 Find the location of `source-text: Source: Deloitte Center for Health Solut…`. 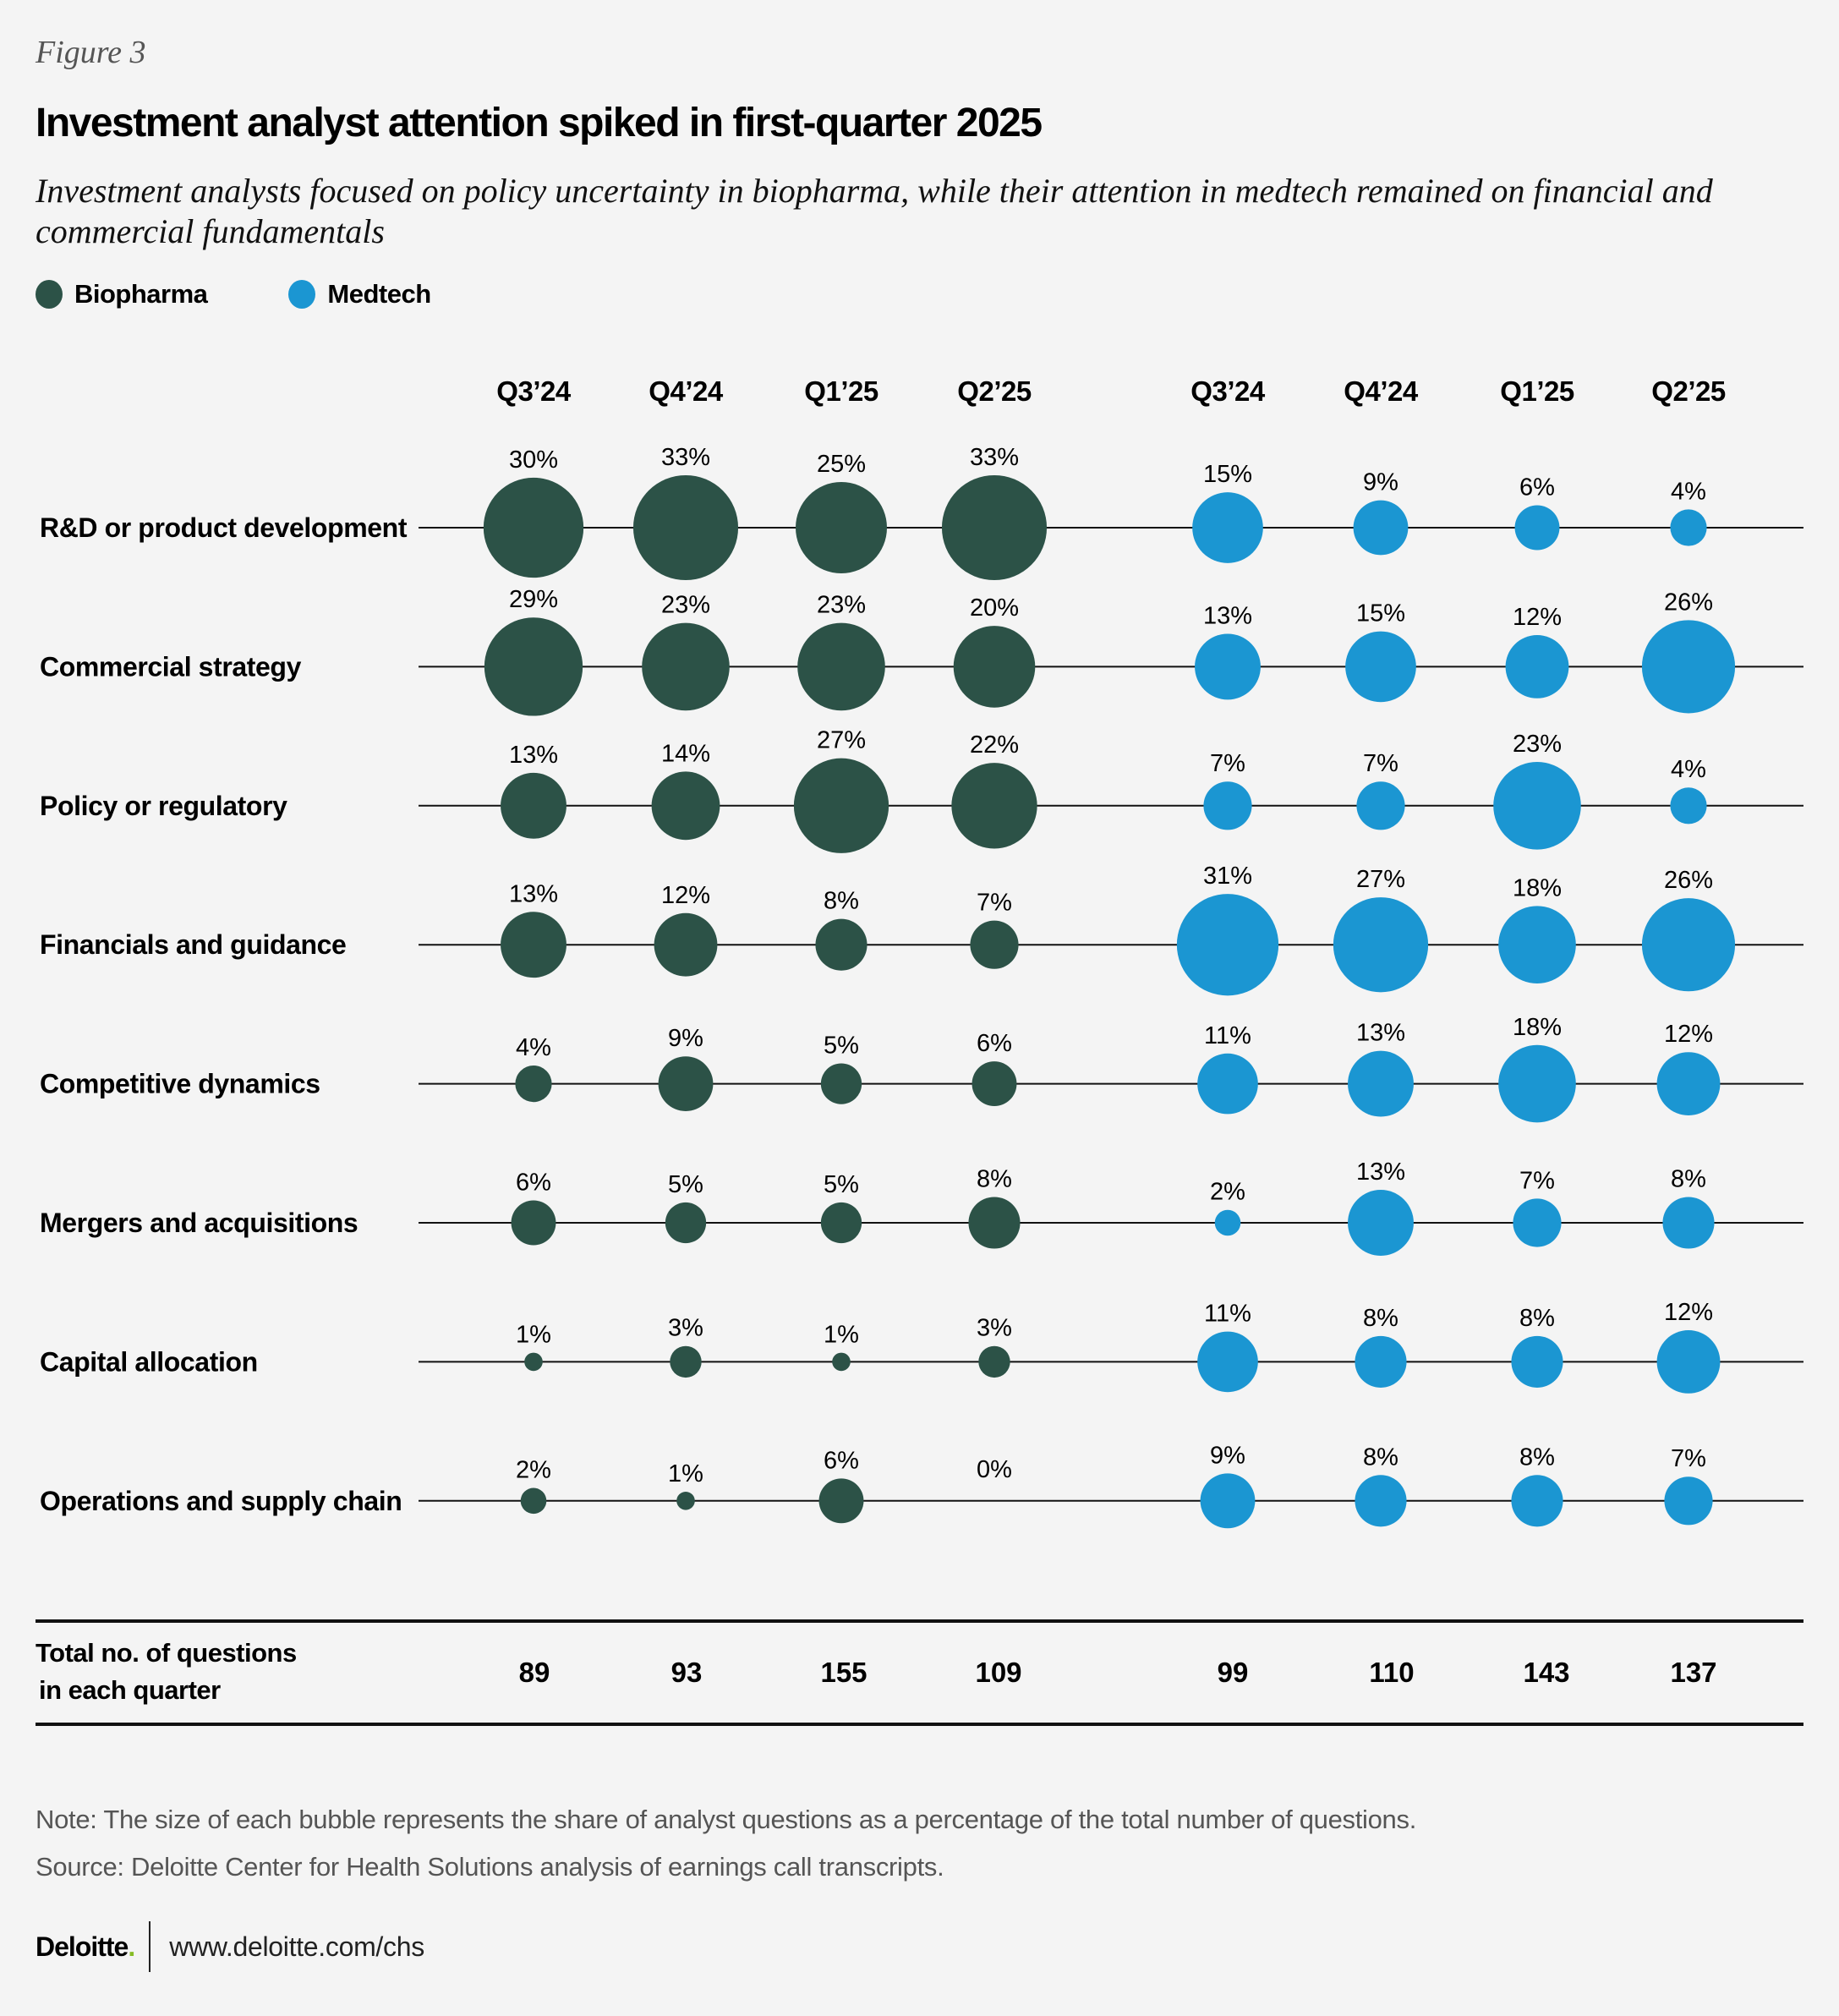

source-text: Source: Deloitte Center for Health Solut… is located at coordinates (490, 1867).